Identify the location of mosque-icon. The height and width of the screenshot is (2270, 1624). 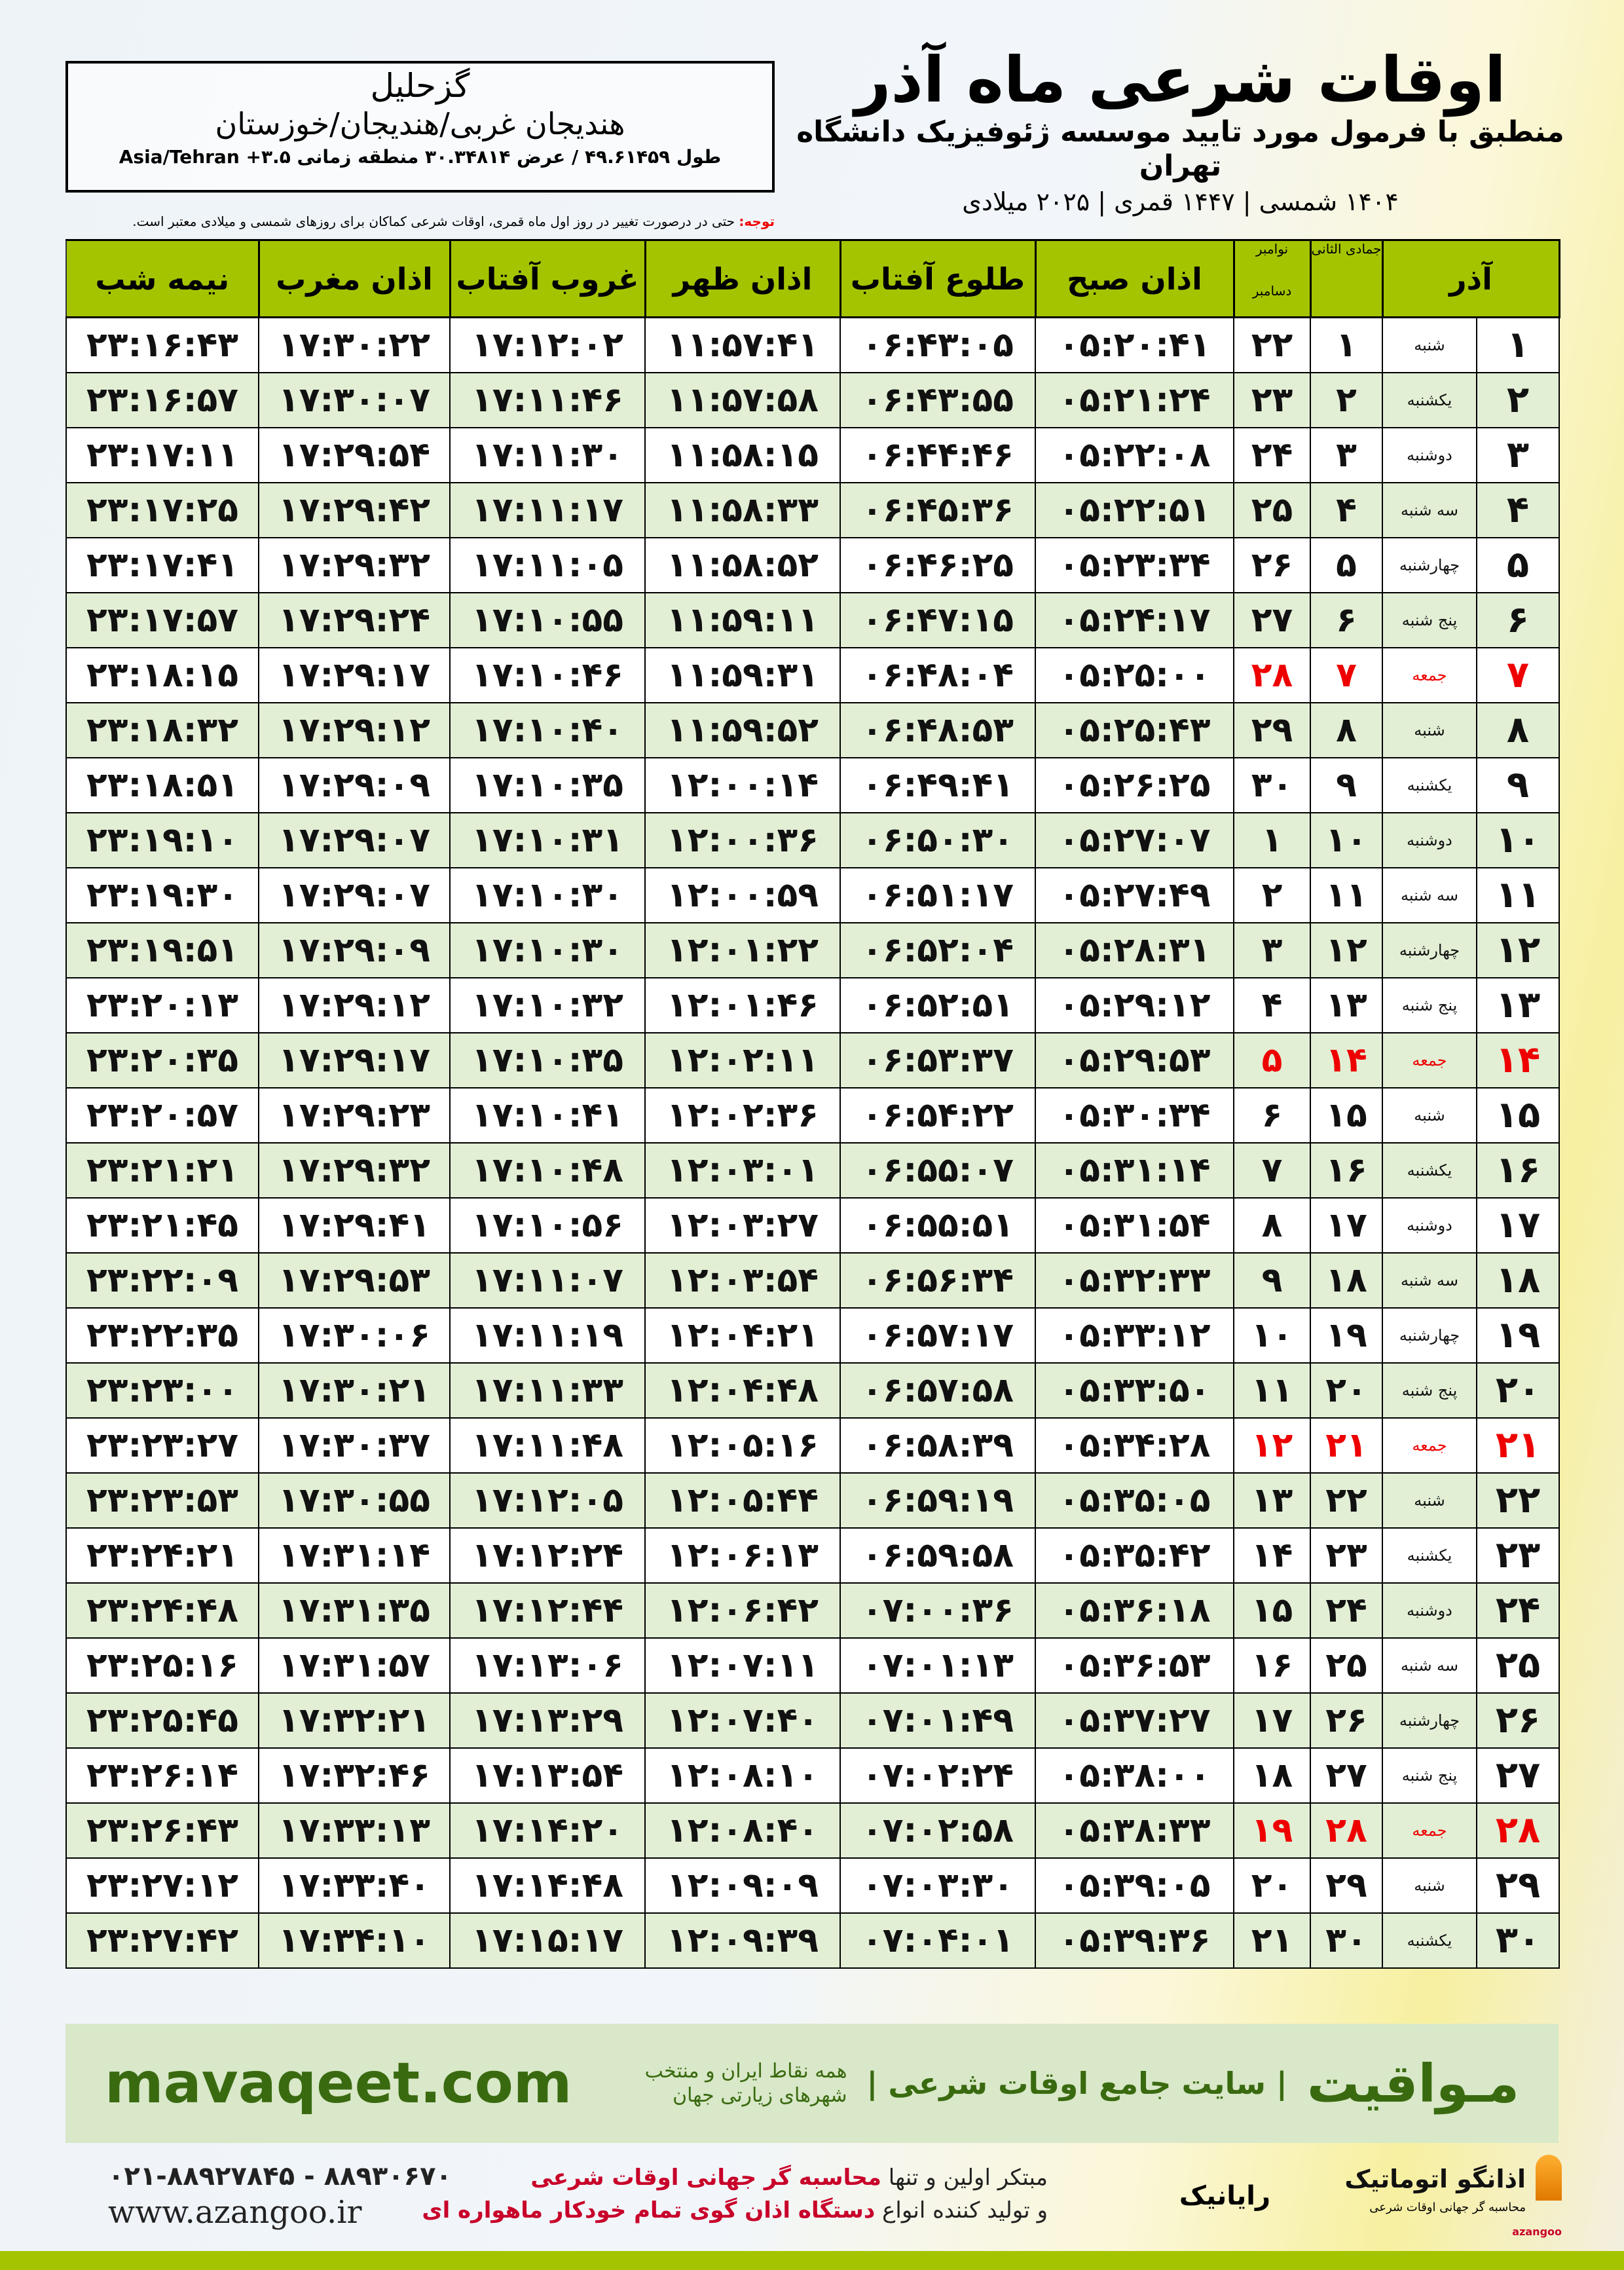
(1549, 2178).